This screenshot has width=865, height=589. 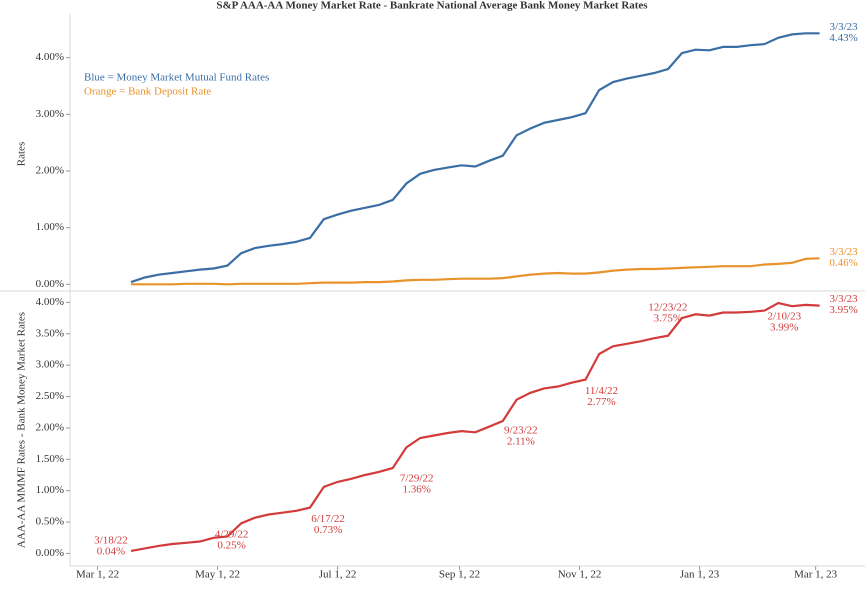 I want to click on value-label: 0.73%, so click(x=328, y=530).